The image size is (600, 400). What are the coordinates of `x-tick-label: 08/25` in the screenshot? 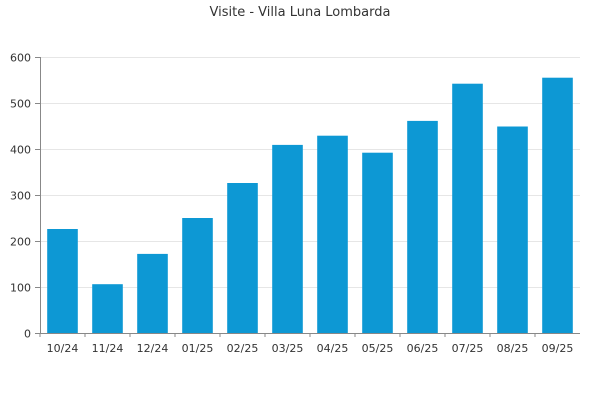 It's located at (513, 348).